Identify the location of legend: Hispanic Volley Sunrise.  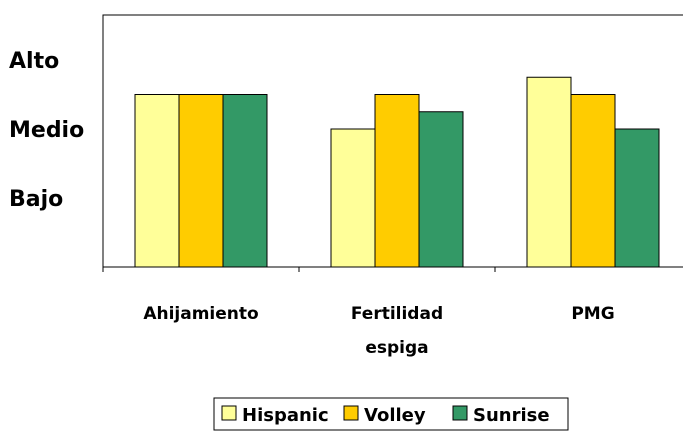
(391, 414).